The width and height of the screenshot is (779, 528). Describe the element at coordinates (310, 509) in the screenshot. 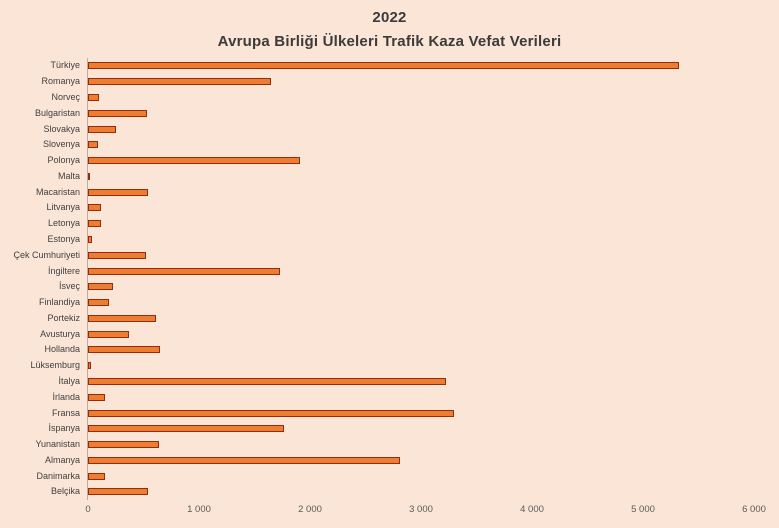

I see `x-tick-label: 2 000` at that location.